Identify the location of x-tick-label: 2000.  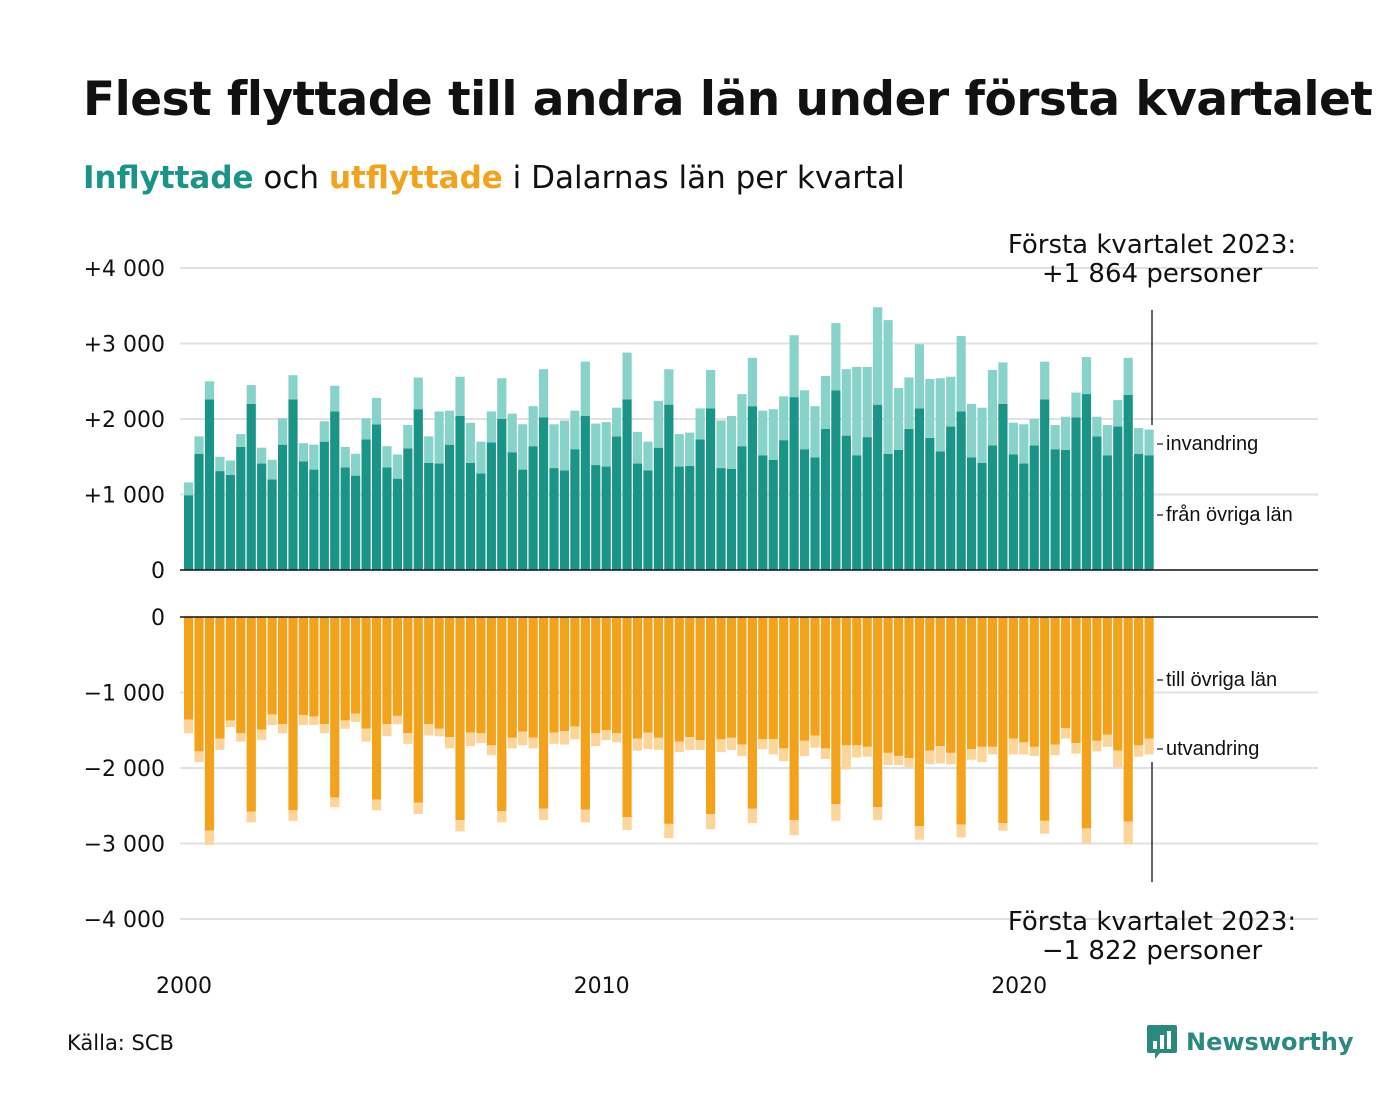
(184, 986).